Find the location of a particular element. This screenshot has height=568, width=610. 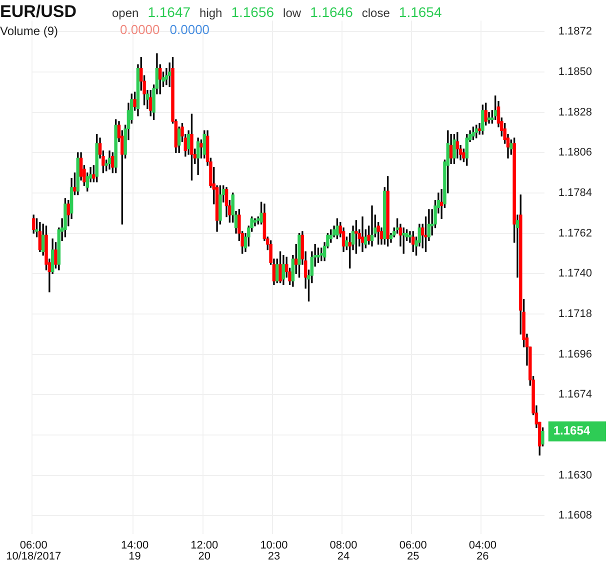

y-tick-label: 1.1674 is located at coordinates (575, 394).